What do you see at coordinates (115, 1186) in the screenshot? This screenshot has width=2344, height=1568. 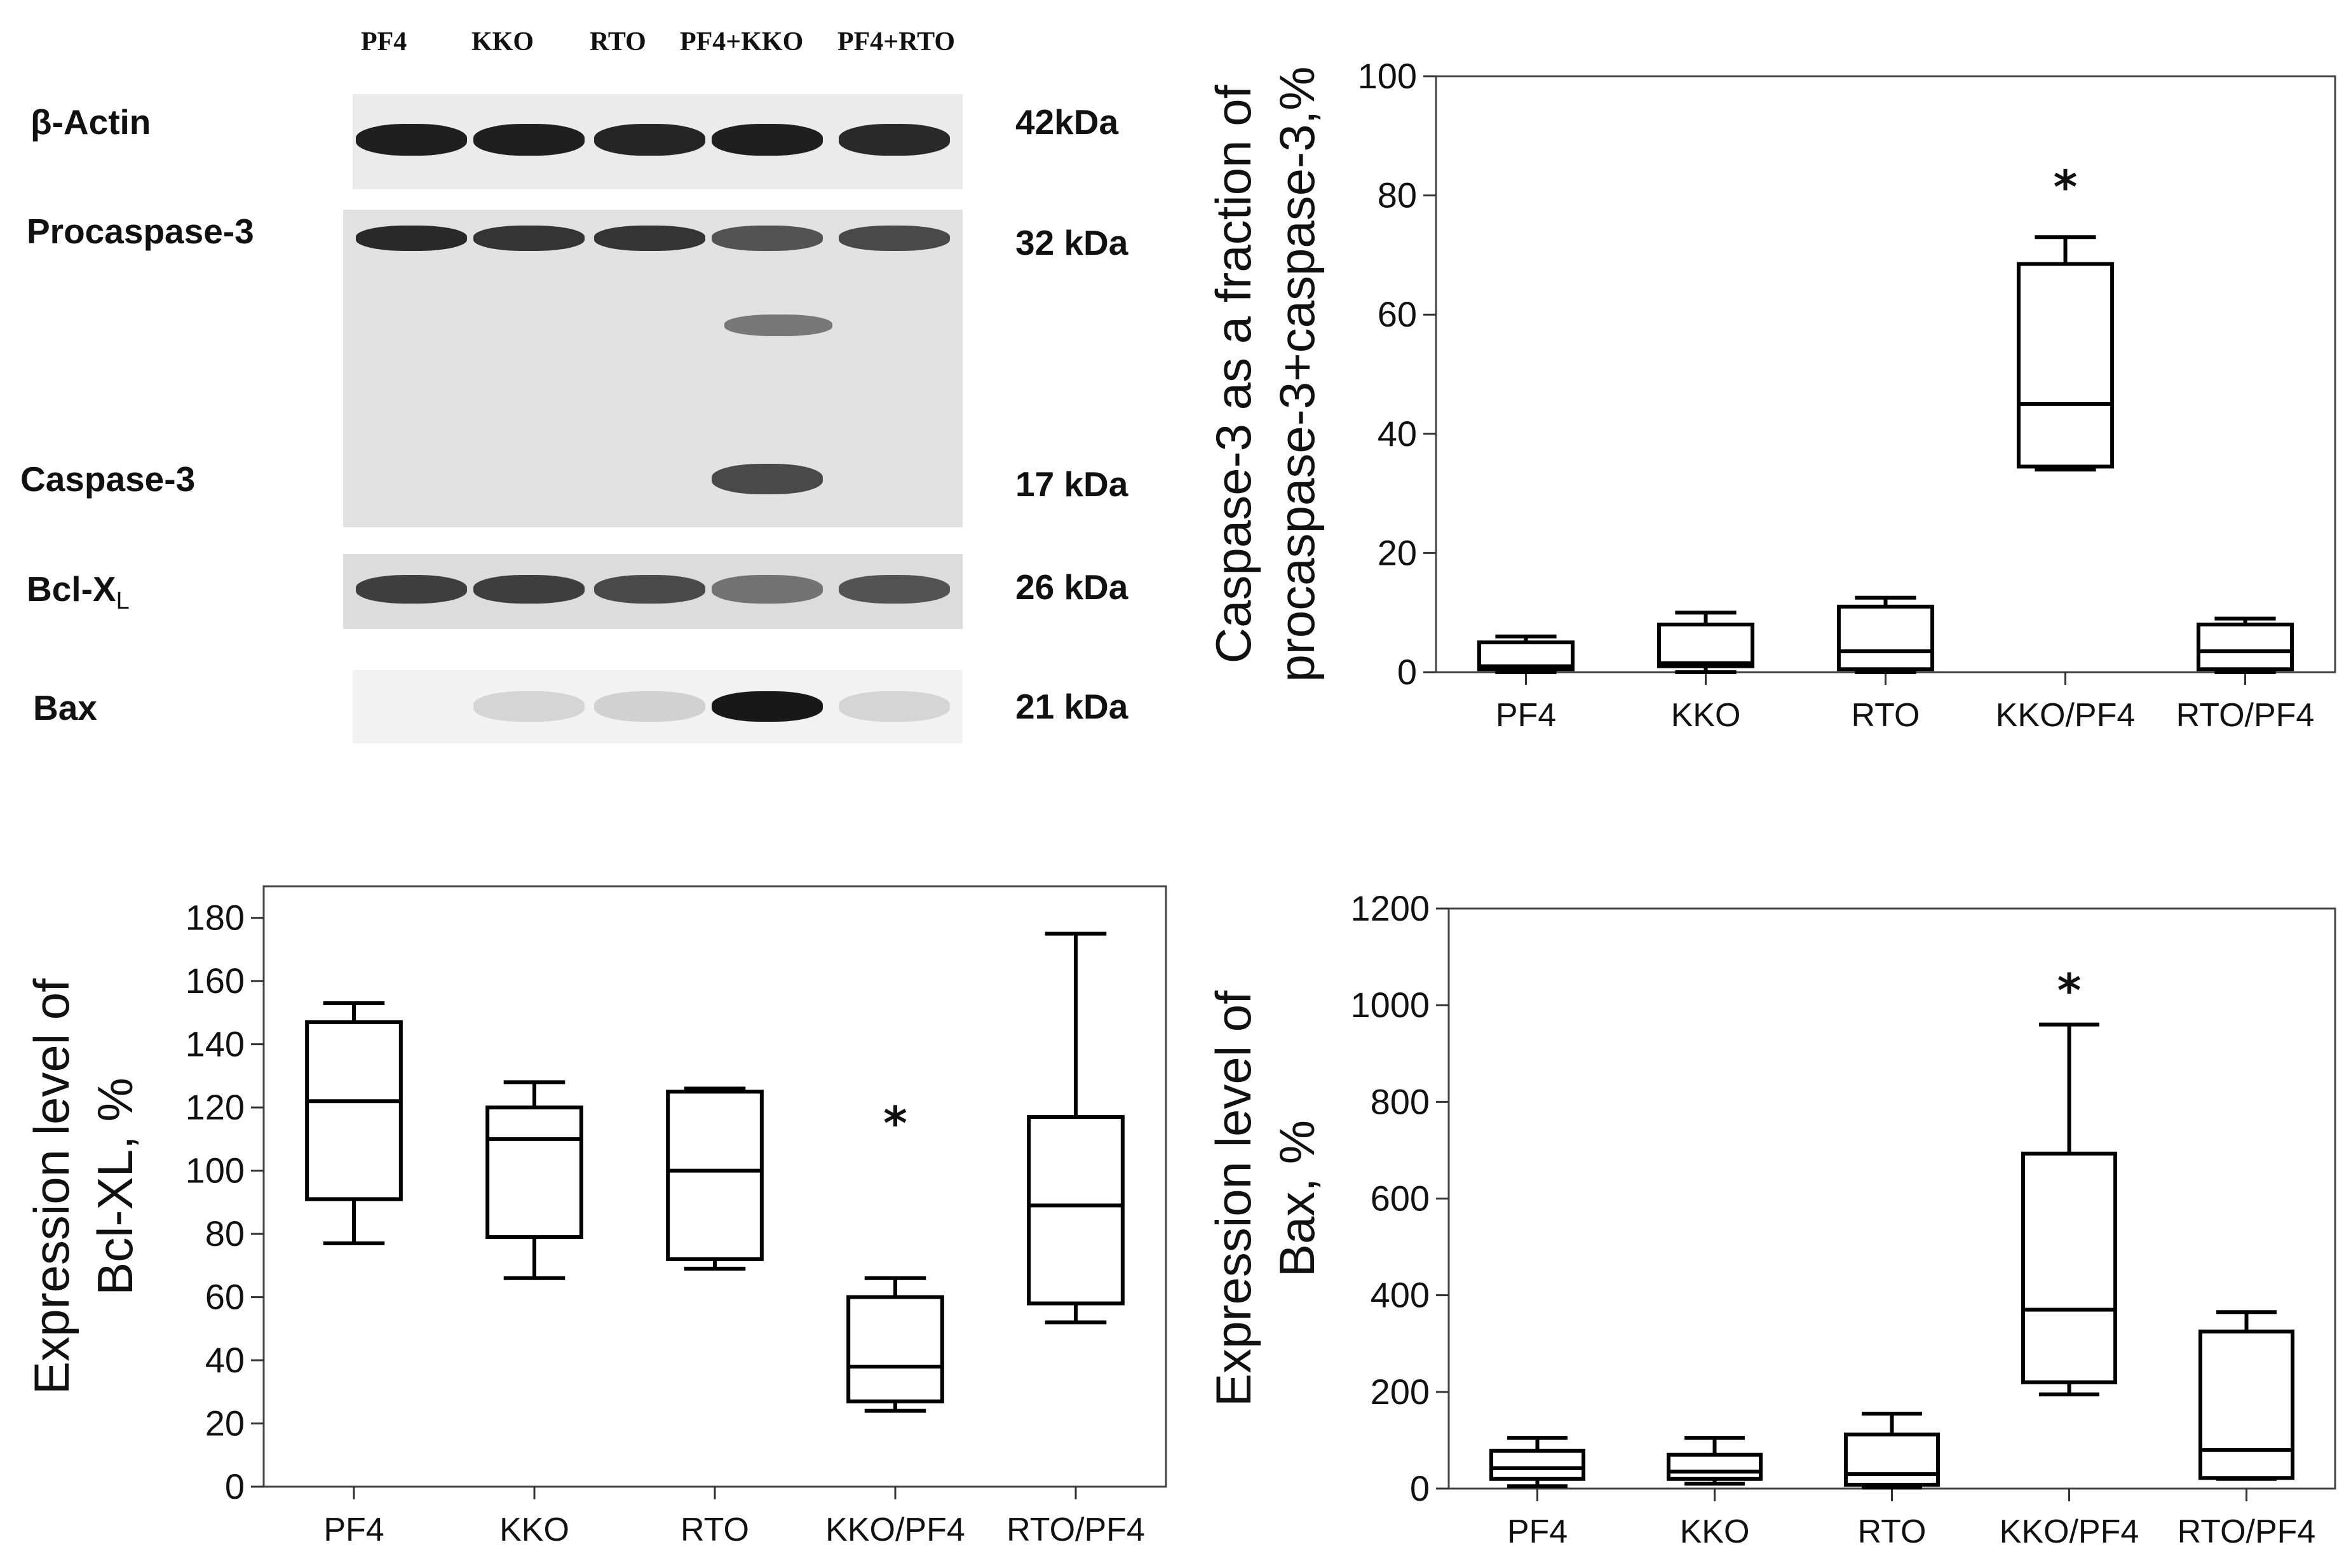 I see `y-axis-label: Bcl-XL, %` at bounding box center [115, 1186].